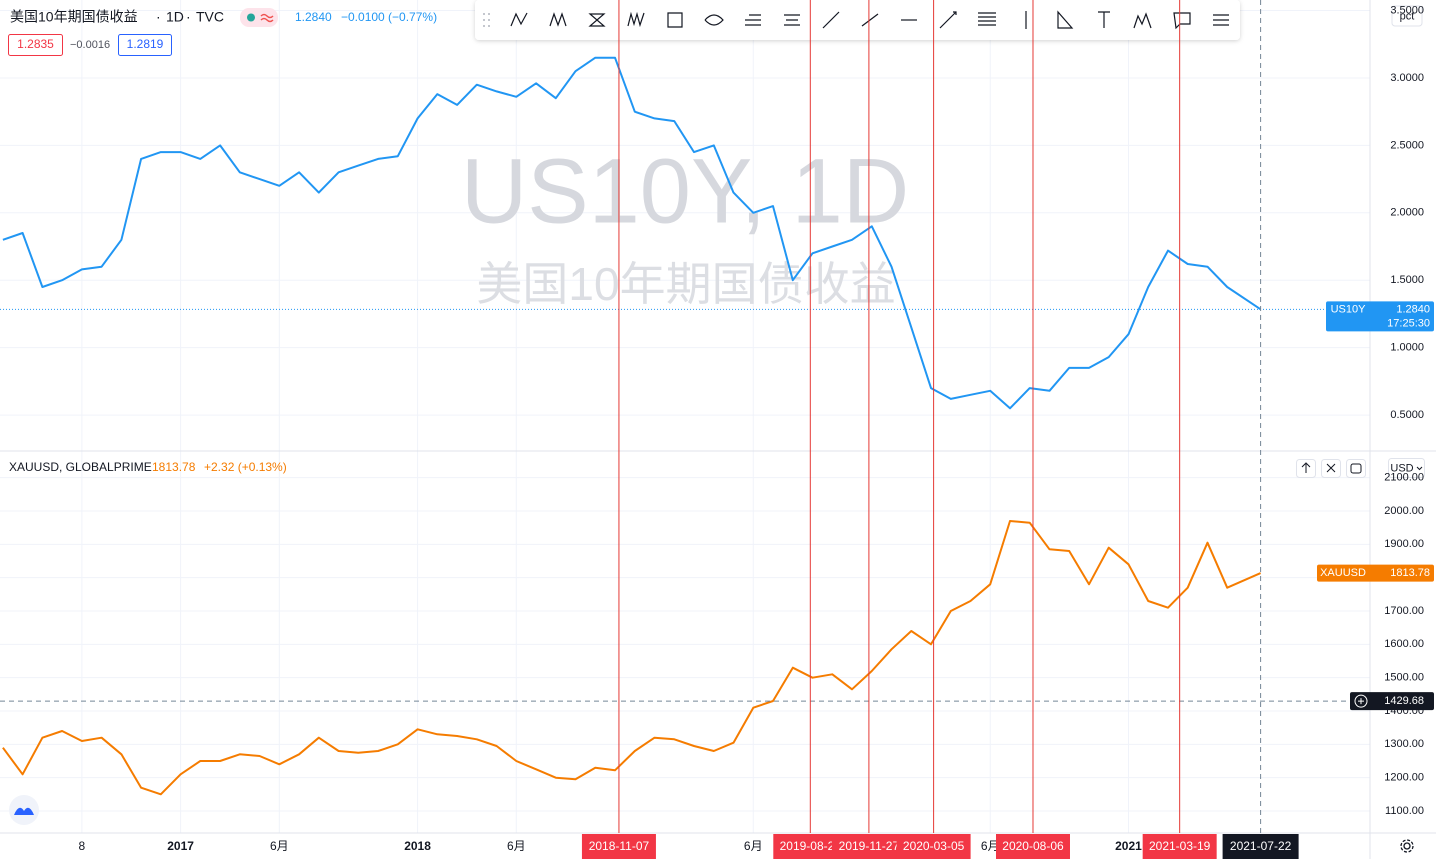  What do you see at coordinates (1306, 467) in the screenshot?
I see `up-icon` at bounding box center [1306, 467].